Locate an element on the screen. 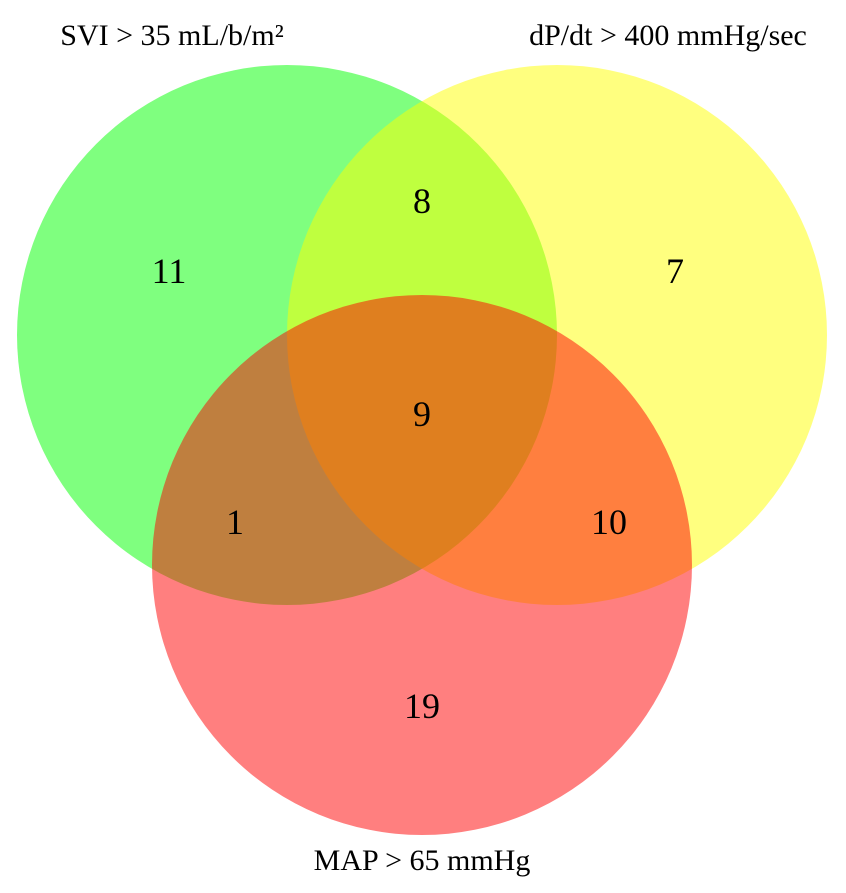  count-map-only: 19 is located at coordinates (422, 706).